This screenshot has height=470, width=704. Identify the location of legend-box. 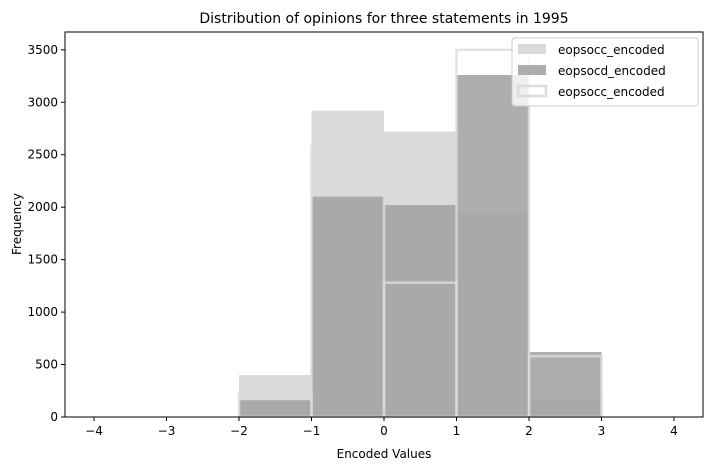
(605, 72).